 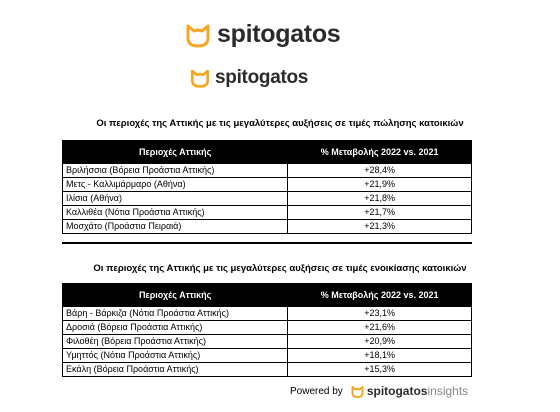 What do you see at coordinates (175, 369) in the screenshot?
I see `area-cell: Εκάλη (Βόρεια Προάστια Αττικής)` at bounding box center [175, 369].